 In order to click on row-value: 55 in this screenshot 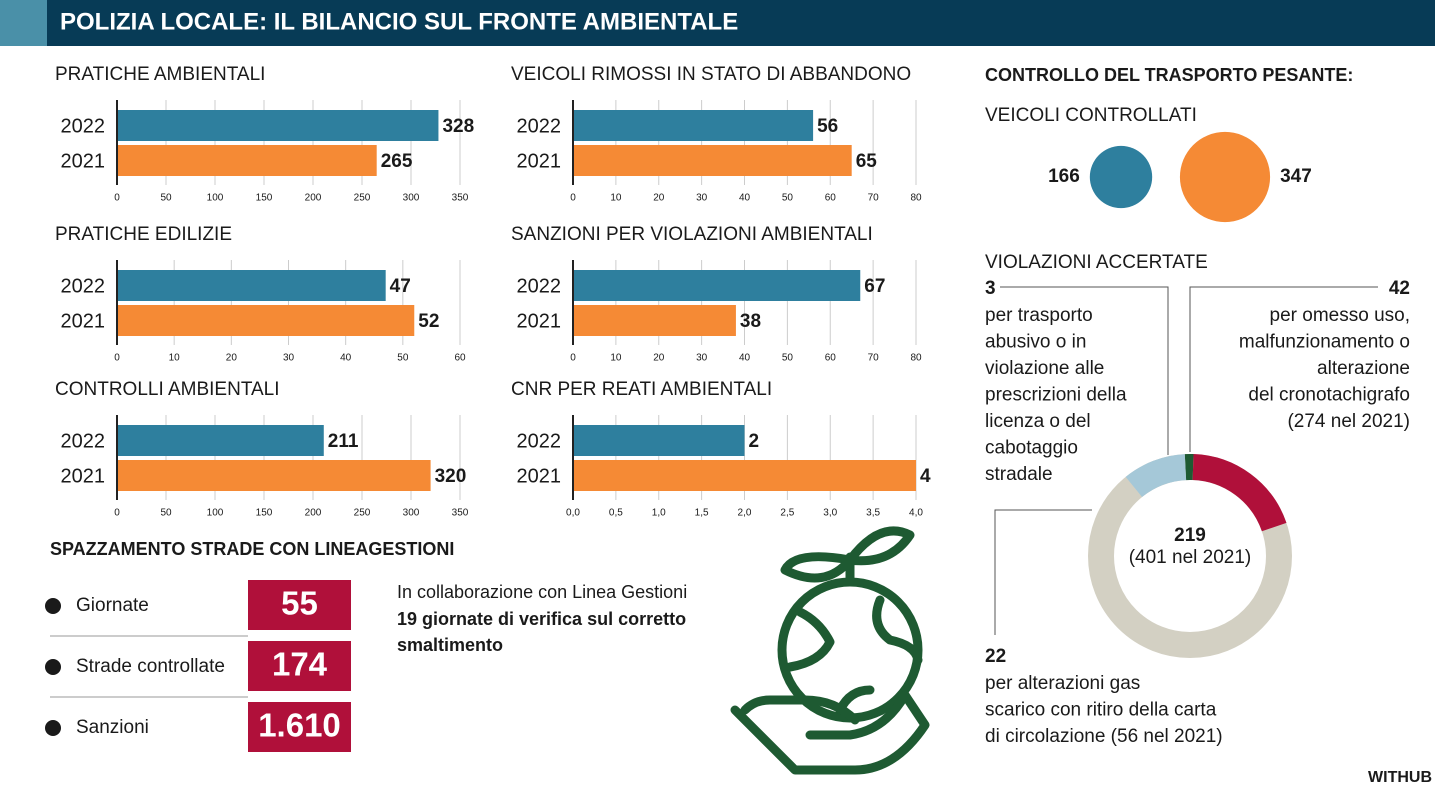, I will do `click(299, 603)`.